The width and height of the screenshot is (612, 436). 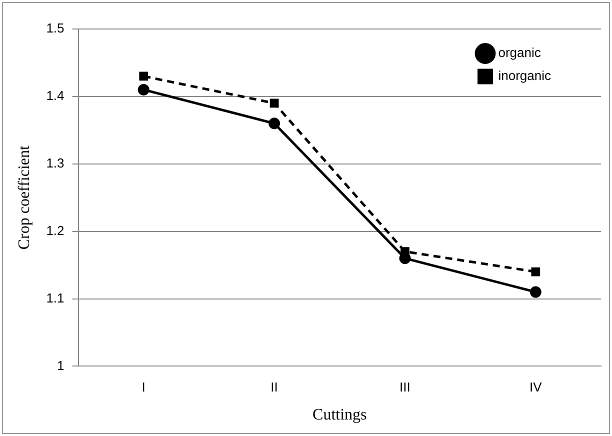 I want to click on x-axis-title: Cuttings, so click(x=339, y=415).